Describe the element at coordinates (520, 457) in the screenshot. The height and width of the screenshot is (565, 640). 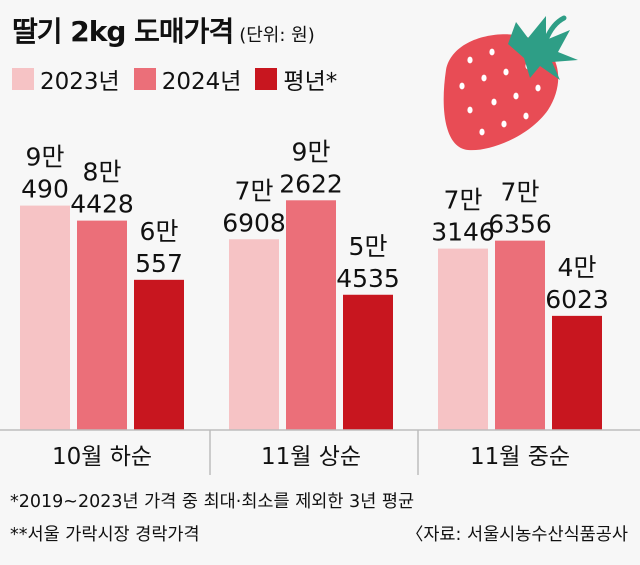
I see `category-label-3: 11월 중순` at that location.